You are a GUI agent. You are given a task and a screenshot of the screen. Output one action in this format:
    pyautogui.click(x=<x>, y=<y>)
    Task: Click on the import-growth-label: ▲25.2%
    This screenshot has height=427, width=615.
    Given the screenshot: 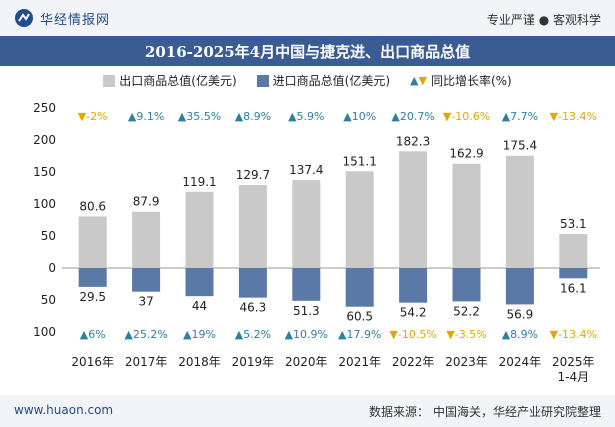 What is the action you would take?
    pyautogui.click(x=145, y=334)
    